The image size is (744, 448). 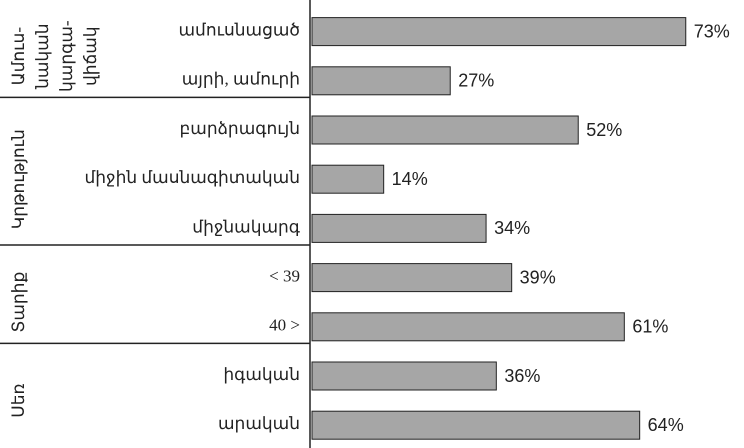 What do you see at coordinates (18, 179) in the screenshot?
I see `group-label: Կրթություն` at bounding box center [18, 179].